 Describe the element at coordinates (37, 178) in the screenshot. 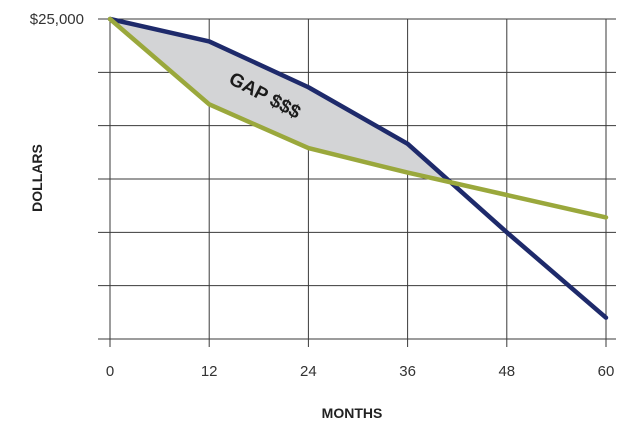

I see `y-axis-title: DOLLARS` at that location.